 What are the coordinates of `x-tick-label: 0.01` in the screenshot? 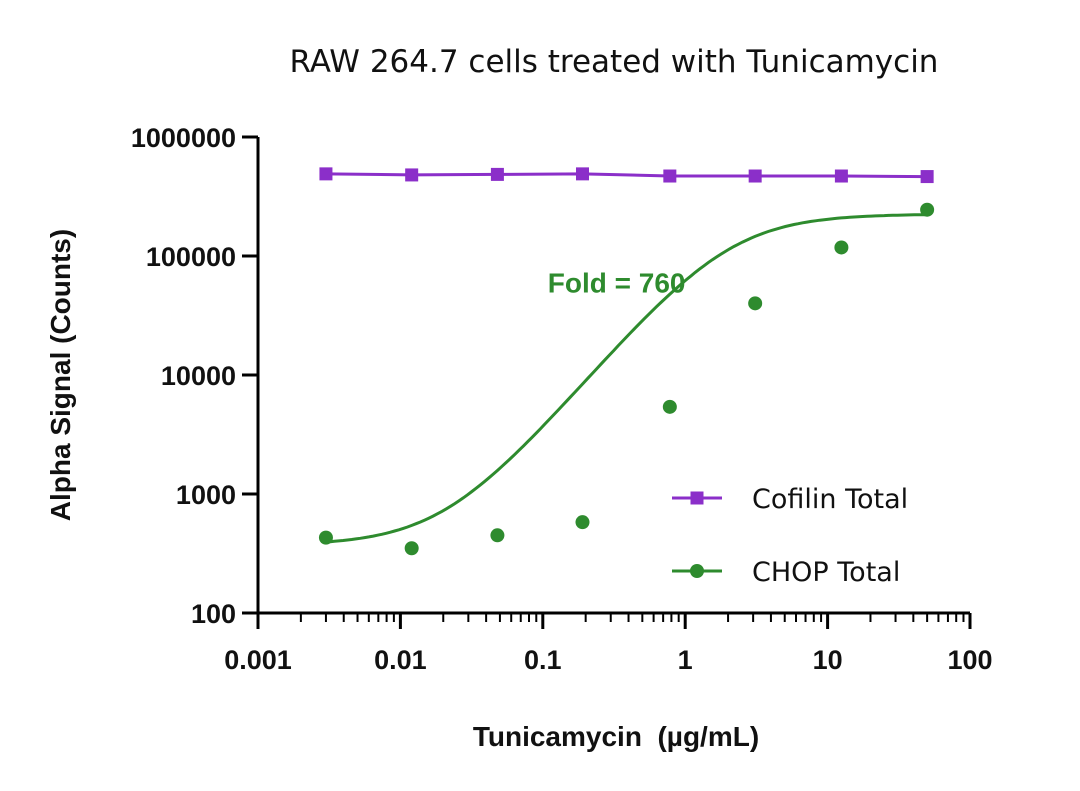 It's located at (400, 660).